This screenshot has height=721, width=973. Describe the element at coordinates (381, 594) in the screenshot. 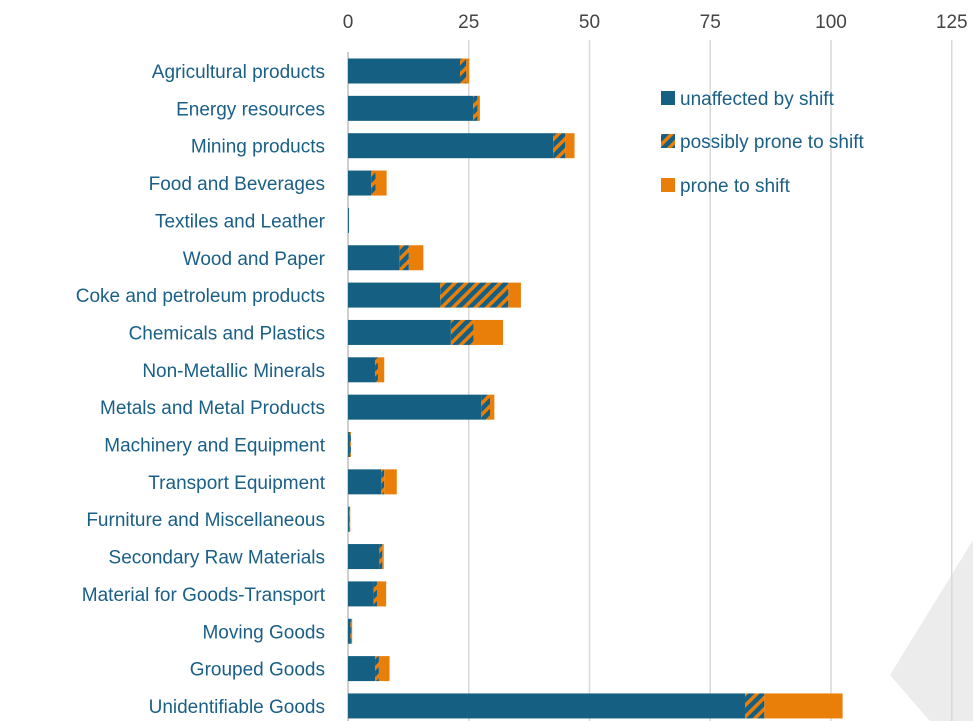

I see `bar-material-for-goods-transport-prone-to-shift` at that location.